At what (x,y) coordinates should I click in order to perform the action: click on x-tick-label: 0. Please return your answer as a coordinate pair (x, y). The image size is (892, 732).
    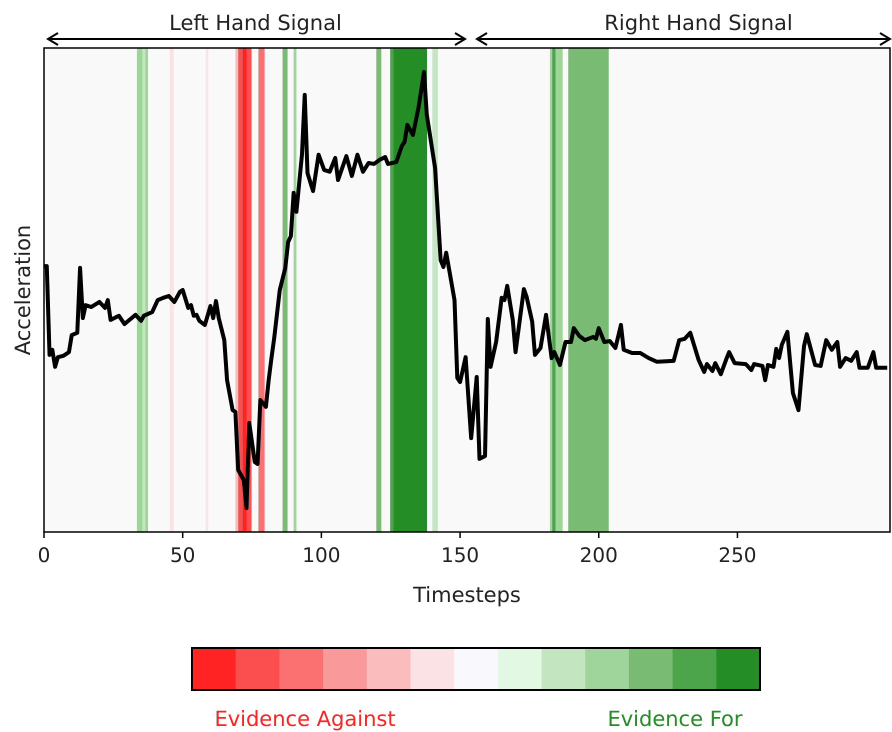
    Looking at the image, I should click on (44, 555).